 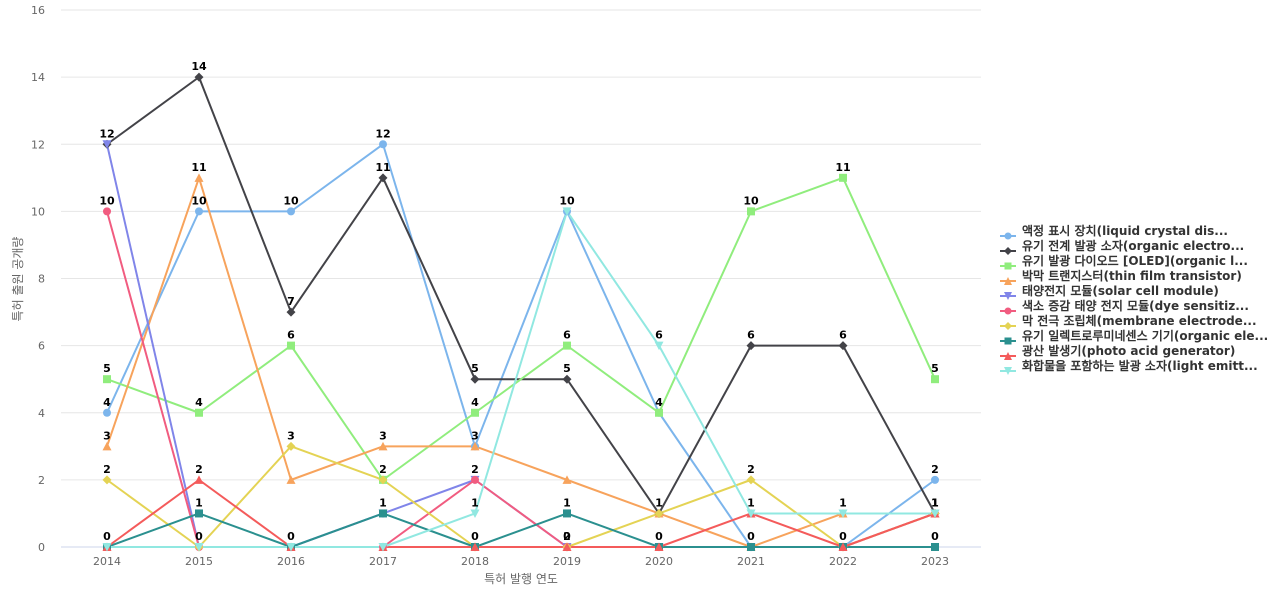 I want to click on legend-item: 박막 트랜지스터(thin film transistor), so click(x=1140, y=276).